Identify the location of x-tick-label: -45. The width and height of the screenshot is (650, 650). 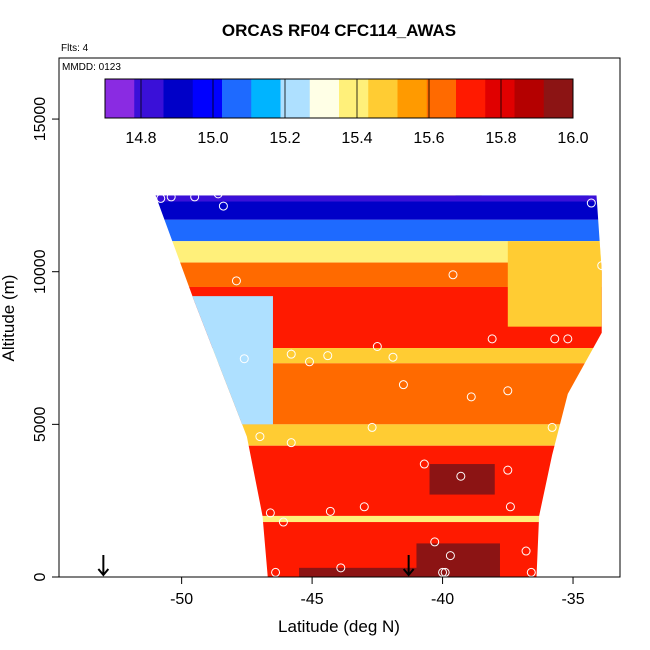
(312, 599).